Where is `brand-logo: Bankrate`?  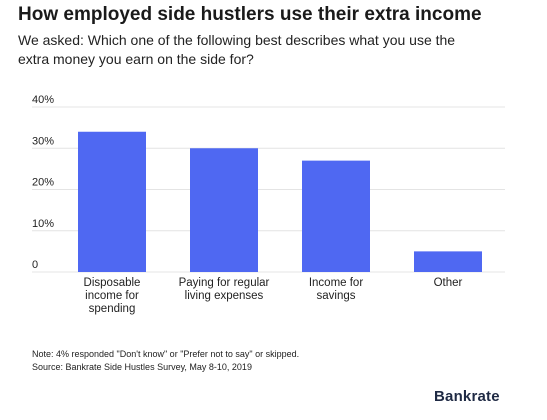
brand-logo: Bankrate is located at coordinates (467, 396).